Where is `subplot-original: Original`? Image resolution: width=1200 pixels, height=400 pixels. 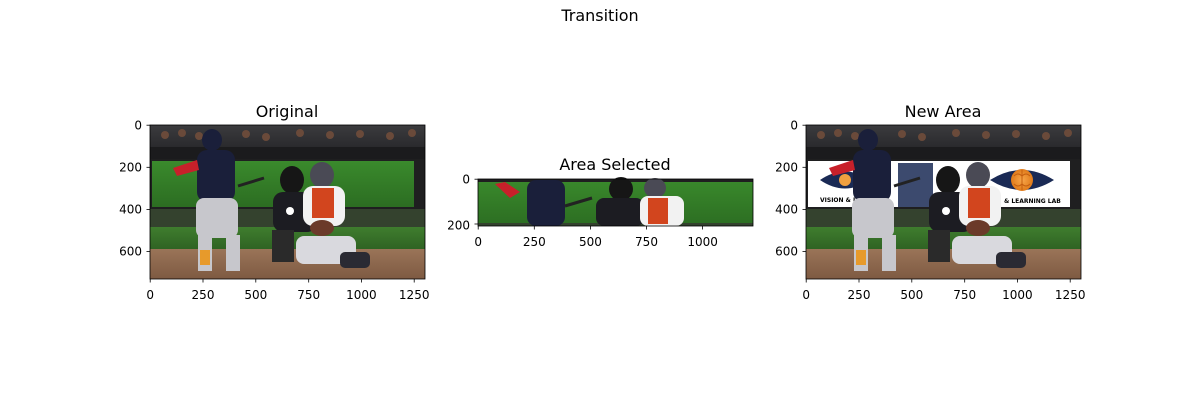 subplot-original: Original is located at coordinates (274, 202).